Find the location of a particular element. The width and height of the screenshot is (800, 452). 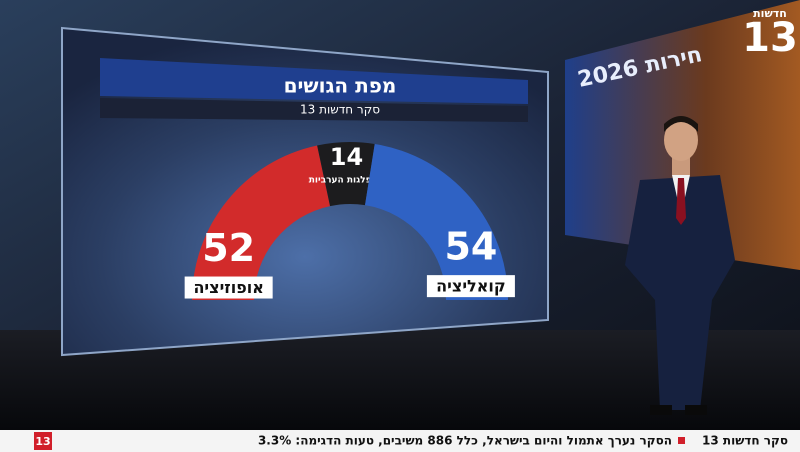

logo-channel: חדשות is located at coordinates (770, 13).